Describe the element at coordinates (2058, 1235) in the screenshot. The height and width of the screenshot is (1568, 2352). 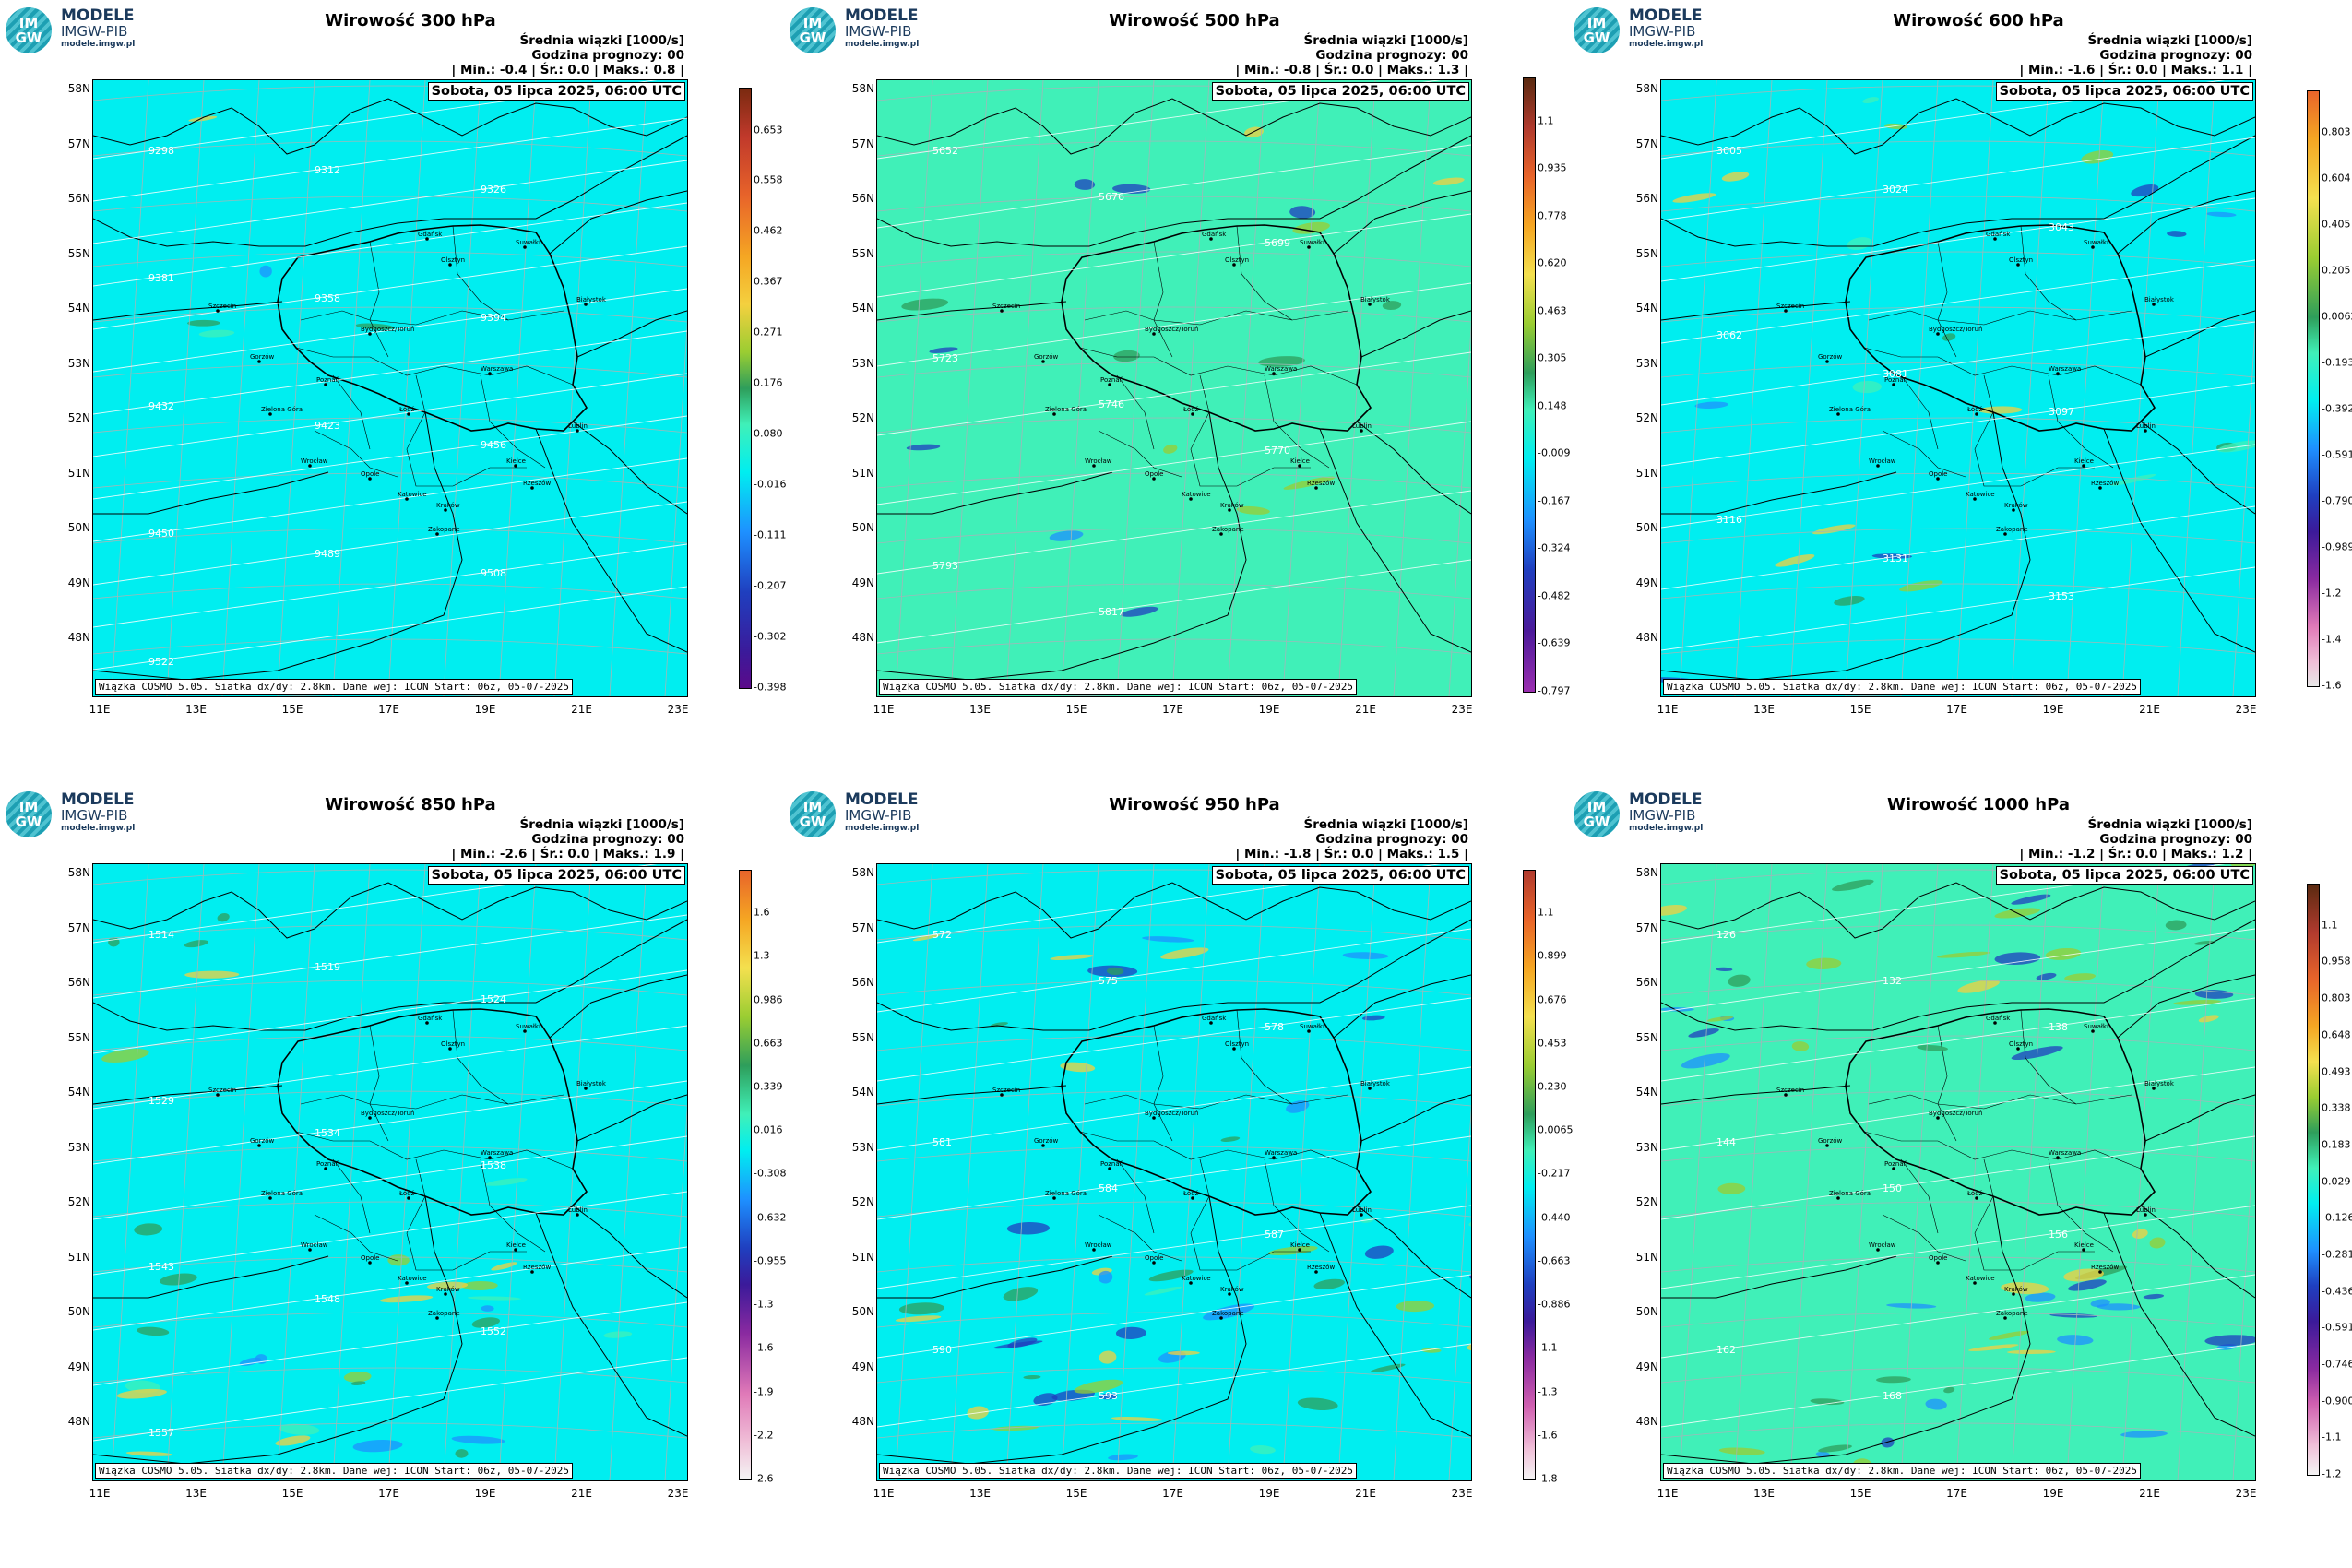
I see `isohypse-label: 156` at that location.